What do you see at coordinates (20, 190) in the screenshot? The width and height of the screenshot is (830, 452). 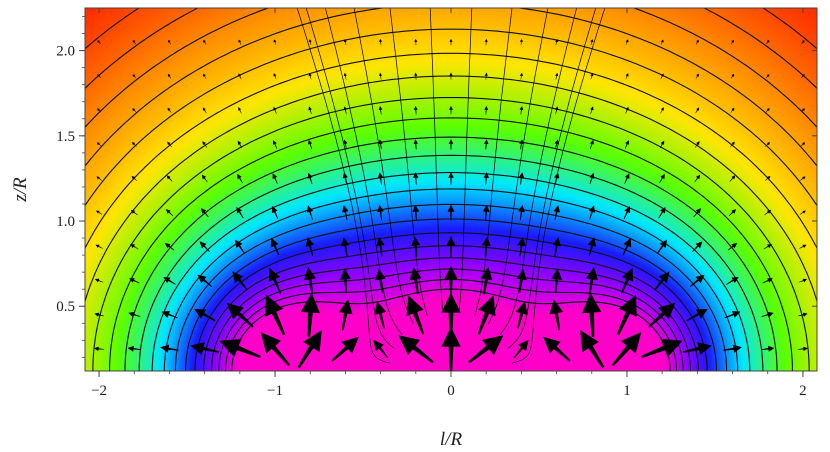 I see `y-axis-title: z/R` at bounding box center [20, 190].